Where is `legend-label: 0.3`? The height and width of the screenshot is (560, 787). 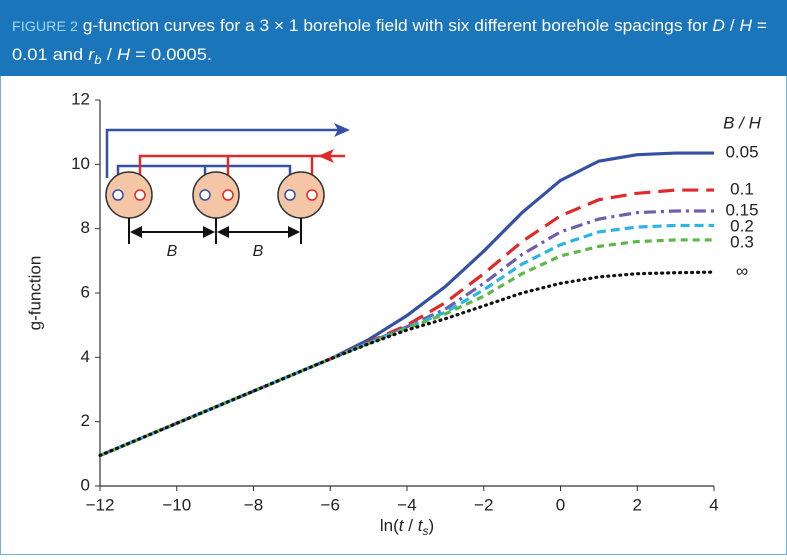
legend-label: 0.3 is located at coordinates (742, 241).